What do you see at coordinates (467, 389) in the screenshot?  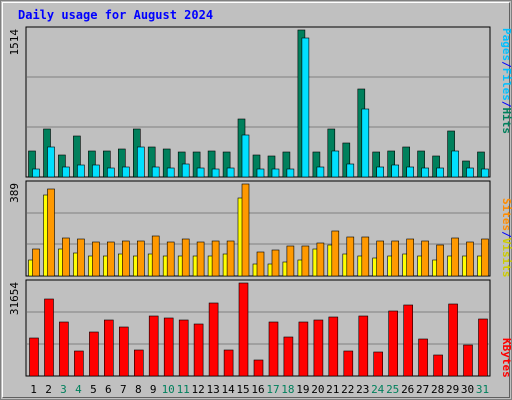 I see `x-tick-label-30: 30` at bounding box center [467, 389].